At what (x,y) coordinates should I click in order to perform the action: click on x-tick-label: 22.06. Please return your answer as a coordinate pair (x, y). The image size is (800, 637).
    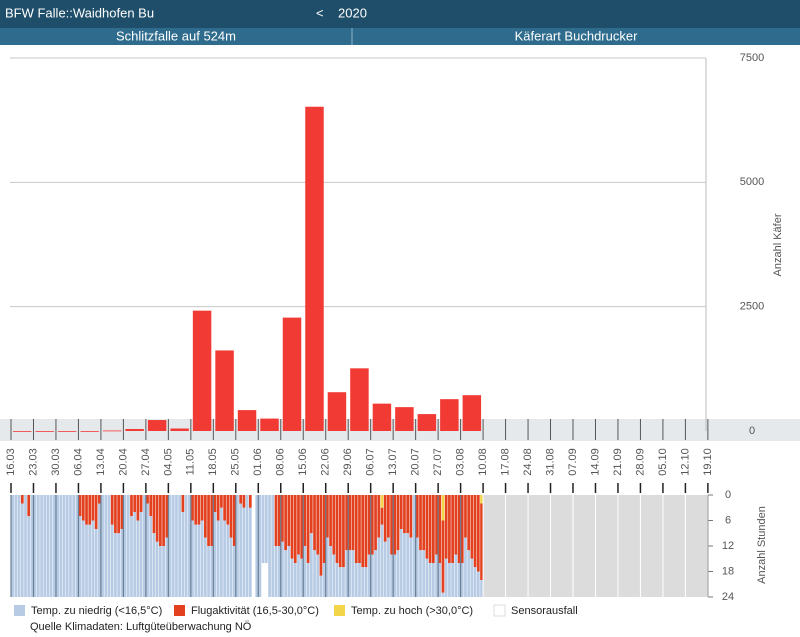
    Looking at the image, I should click on (326, 462).